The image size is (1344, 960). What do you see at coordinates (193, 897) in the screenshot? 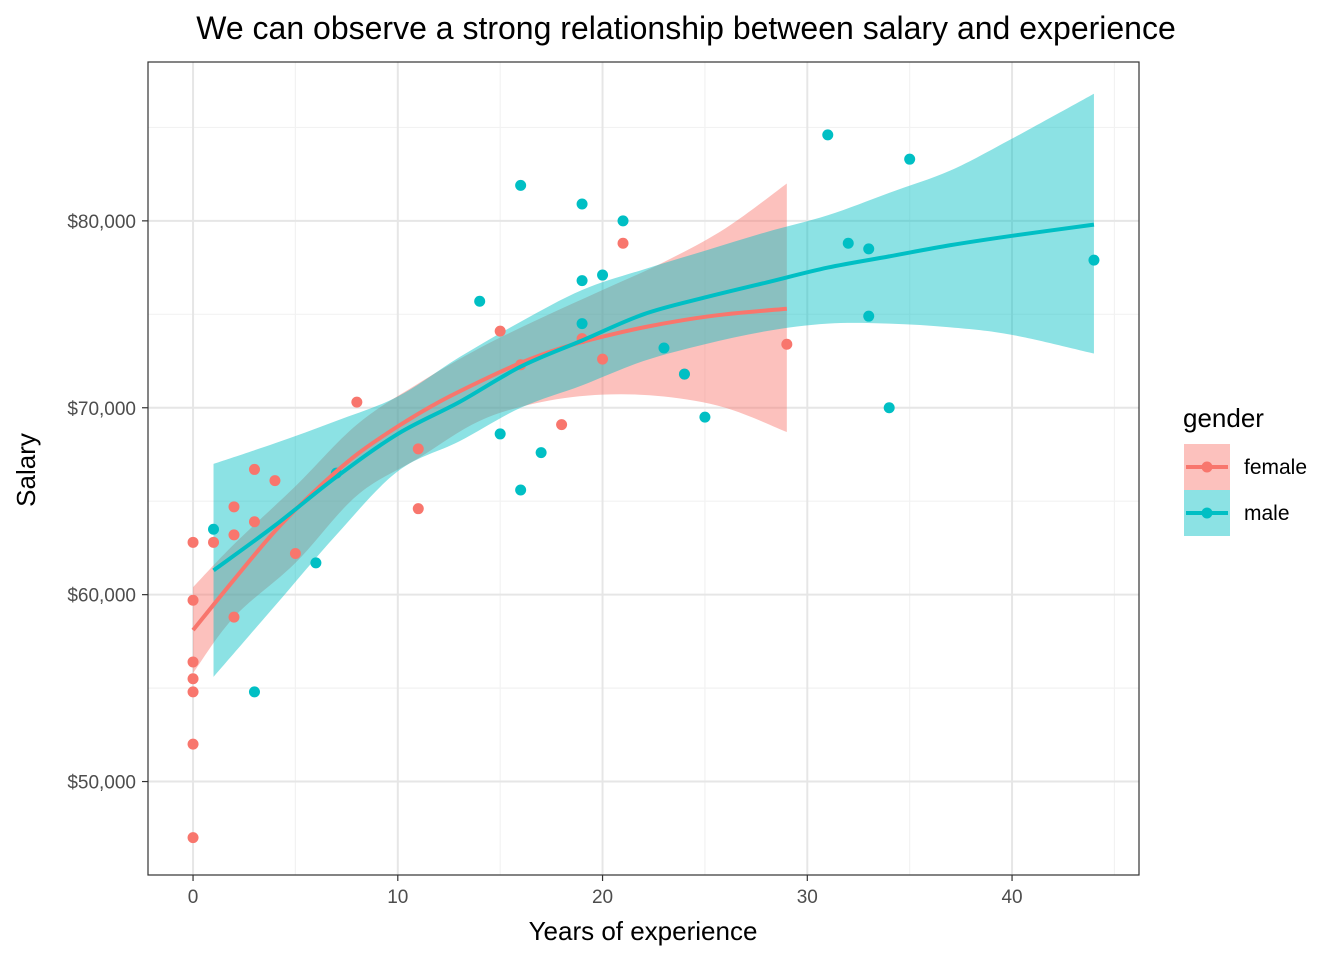
I see `x-tick-label: 0` at bounding box center [193, 897].